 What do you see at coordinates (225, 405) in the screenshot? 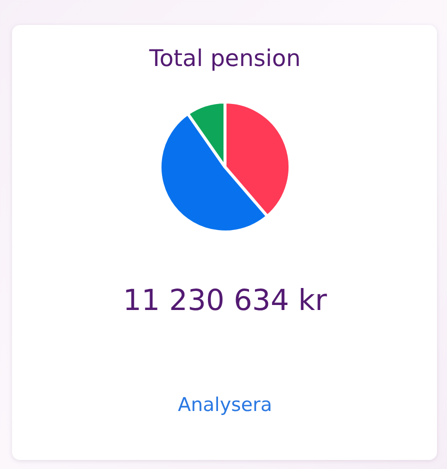
I see `text: Analysera` at bounding box center [225, 405].